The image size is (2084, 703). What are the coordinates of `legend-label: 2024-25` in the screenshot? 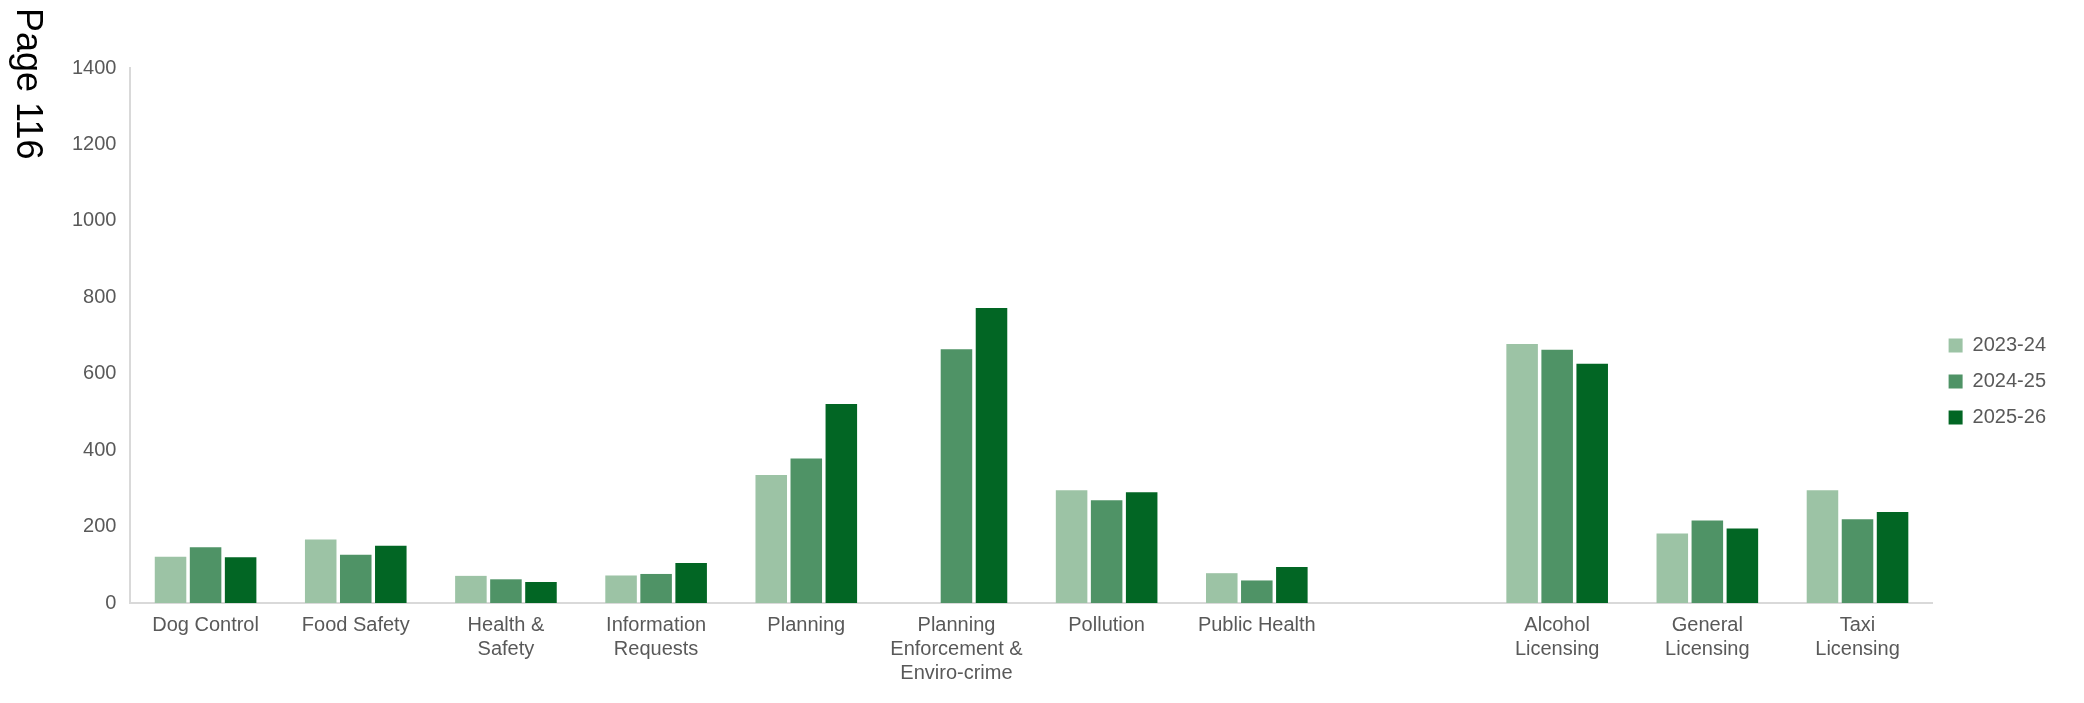 It's located at (2009, 380).